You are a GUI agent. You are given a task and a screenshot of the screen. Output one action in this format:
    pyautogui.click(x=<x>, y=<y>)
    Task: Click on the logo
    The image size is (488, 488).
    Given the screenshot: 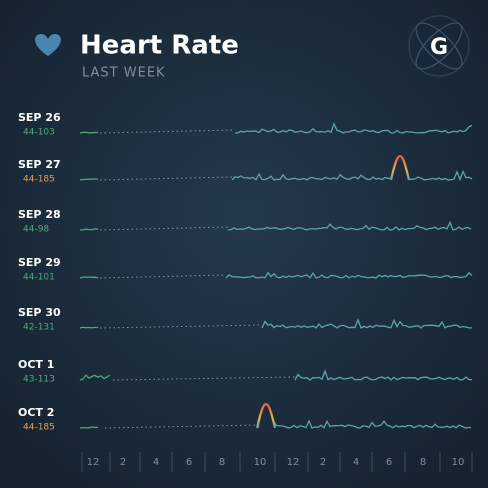 What is the action you would take?
    pyautogui.click(x=439, y=46)
    